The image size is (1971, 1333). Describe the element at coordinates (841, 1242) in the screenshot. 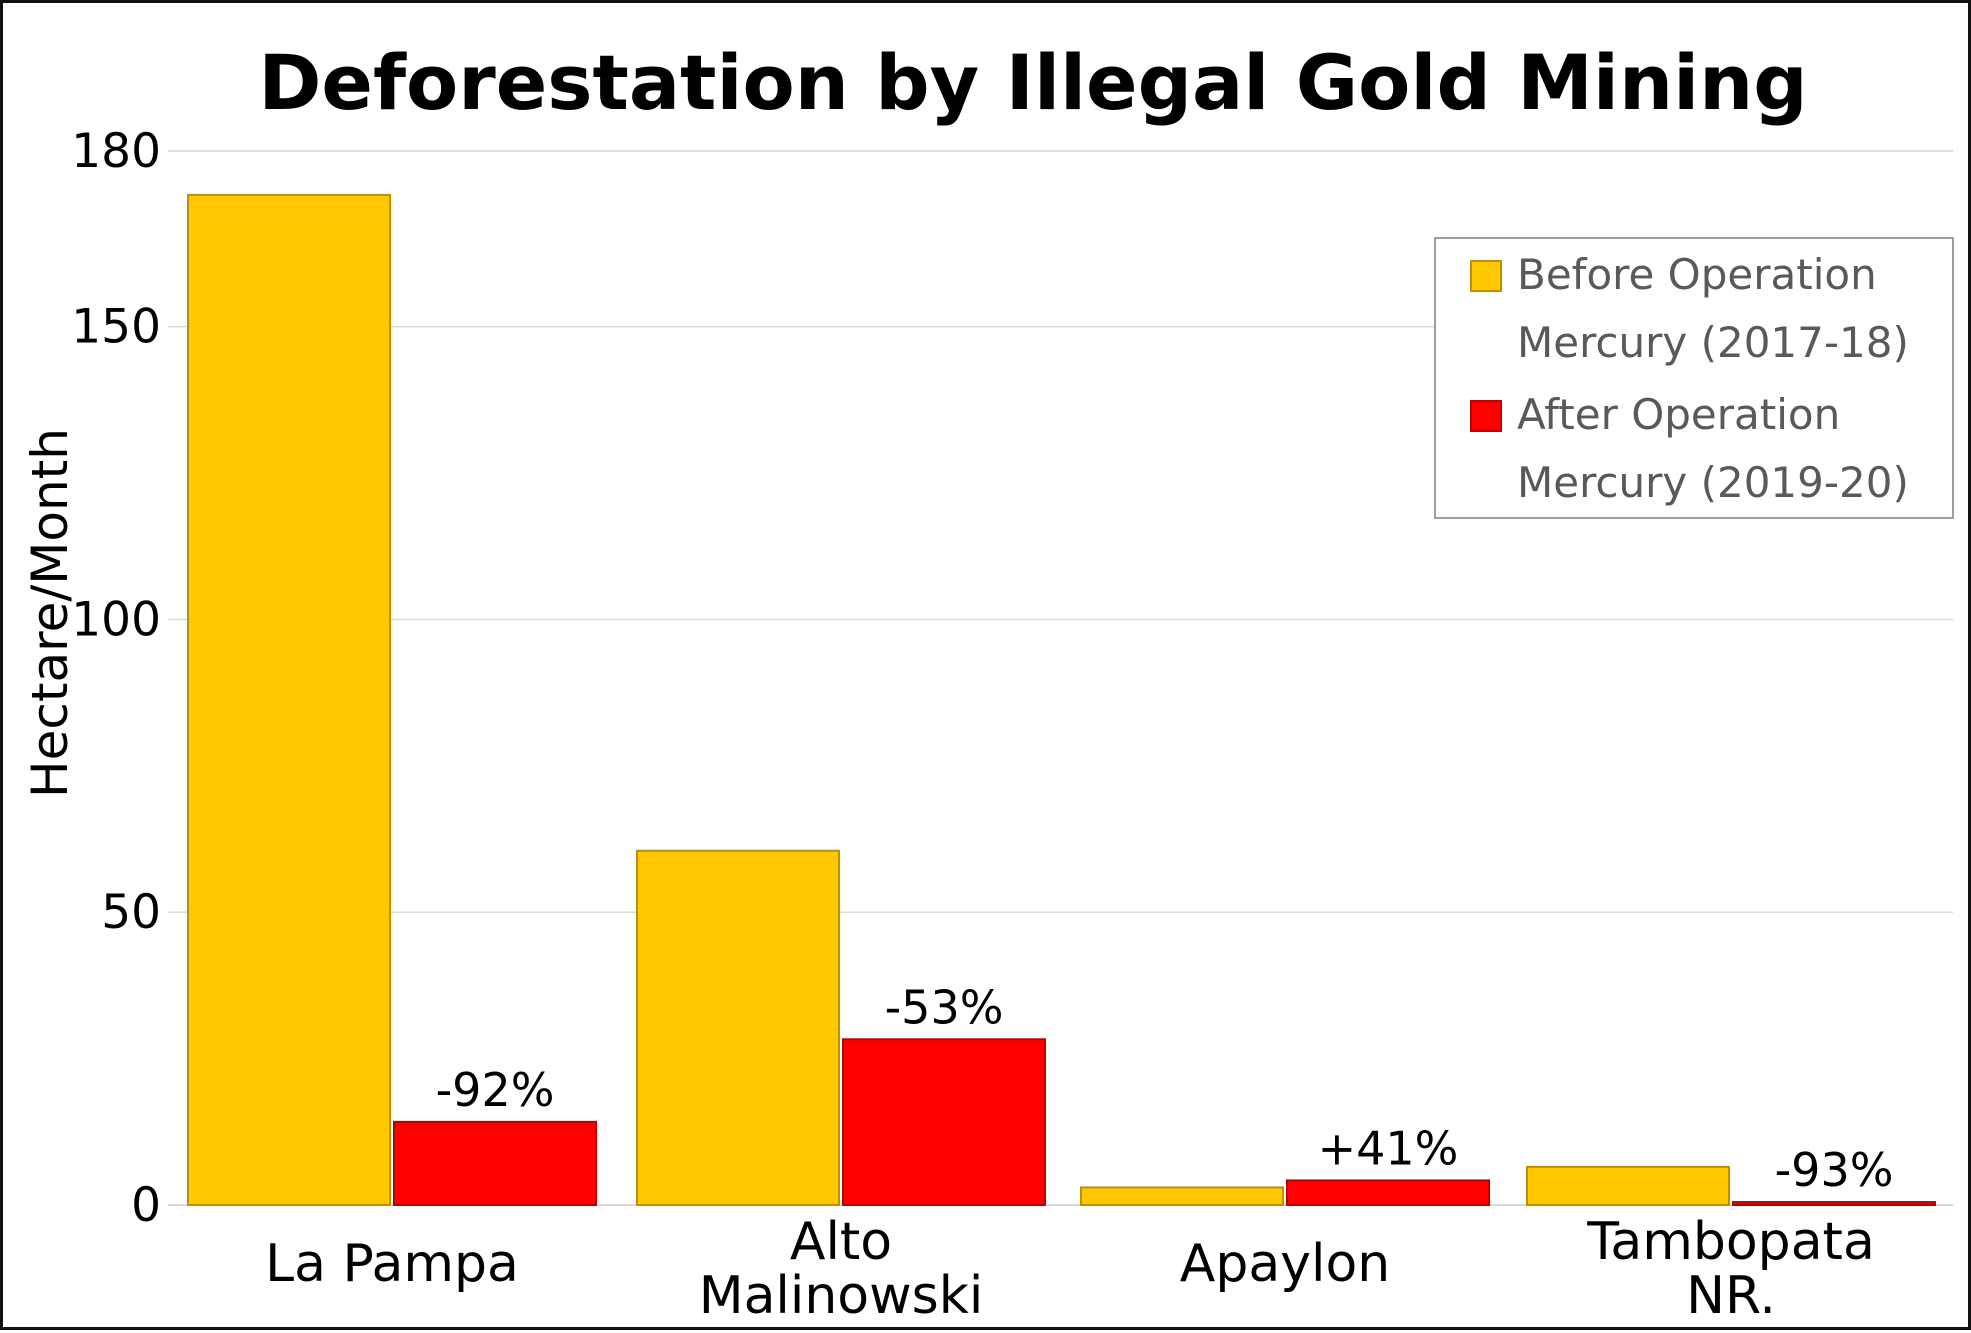

I see `x-category-label: Alto` at that location.